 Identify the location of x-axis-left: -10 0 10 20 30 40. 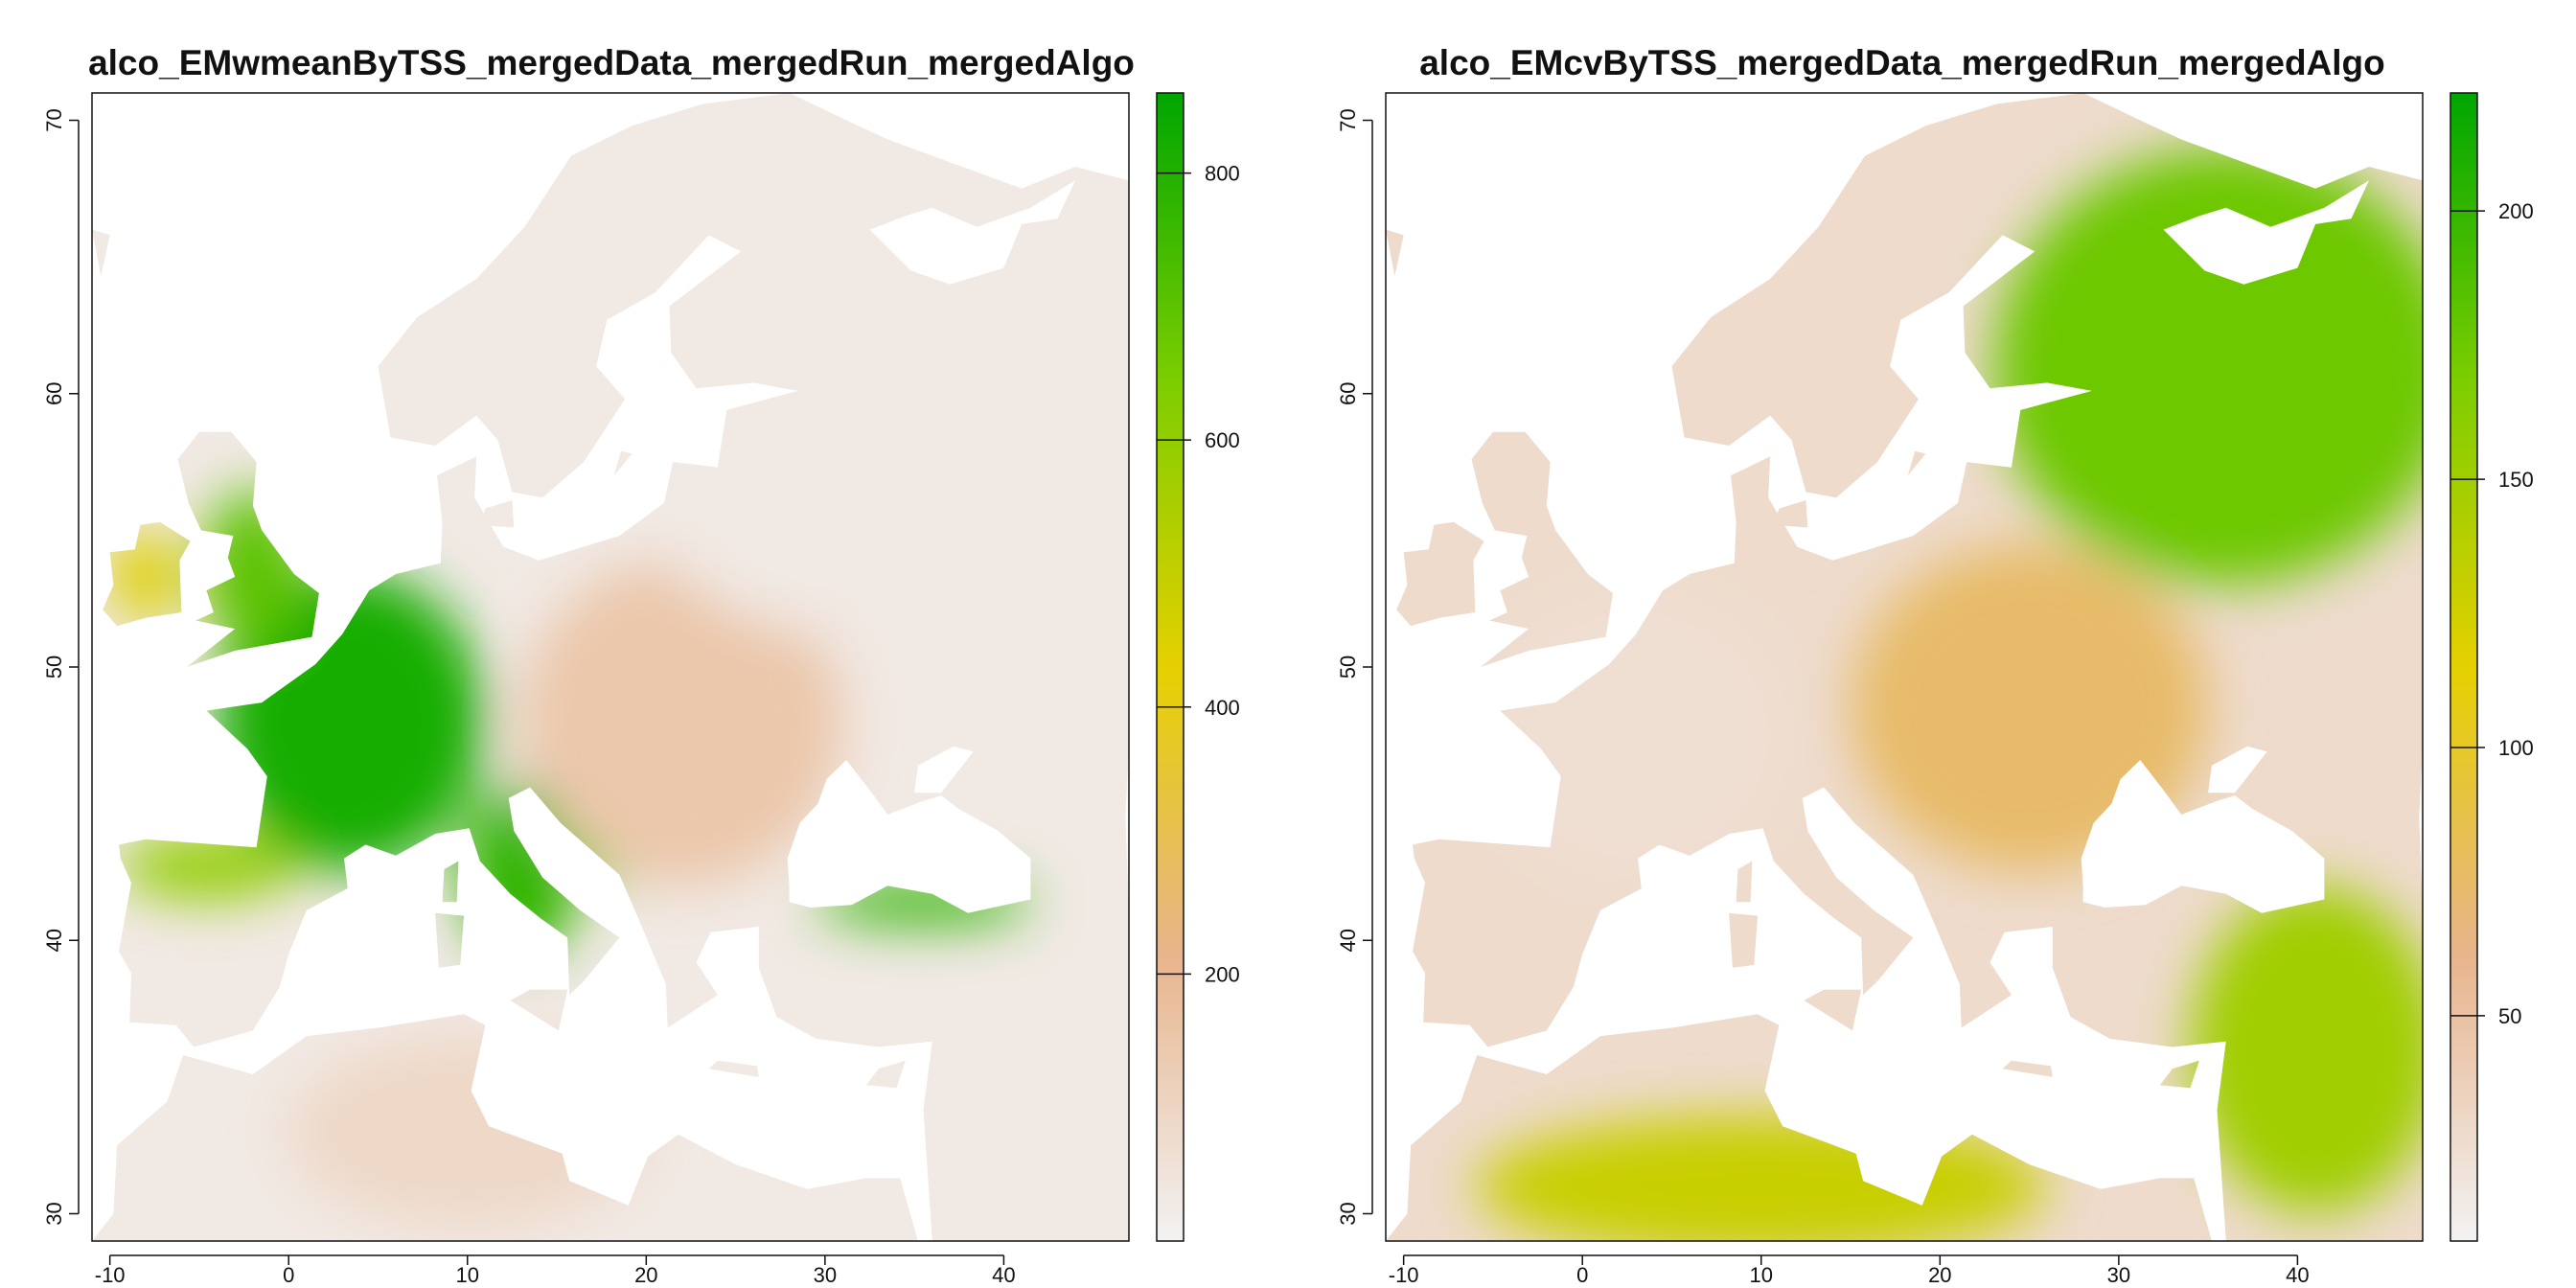
(555, 1270).